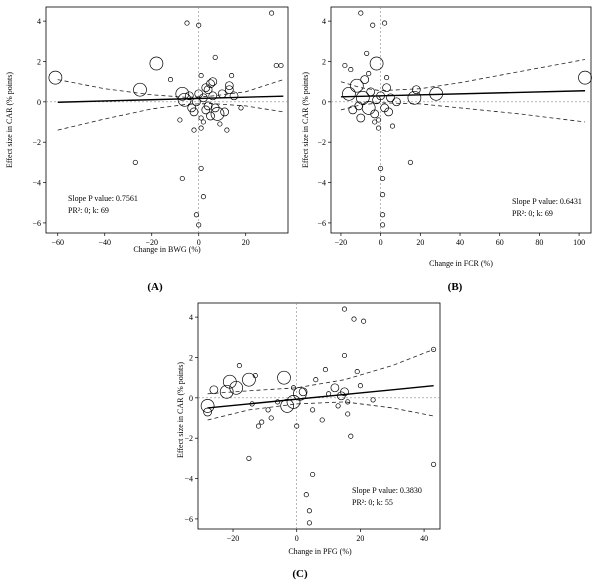  I want to click on ci-lower-c, so click(320, 411).